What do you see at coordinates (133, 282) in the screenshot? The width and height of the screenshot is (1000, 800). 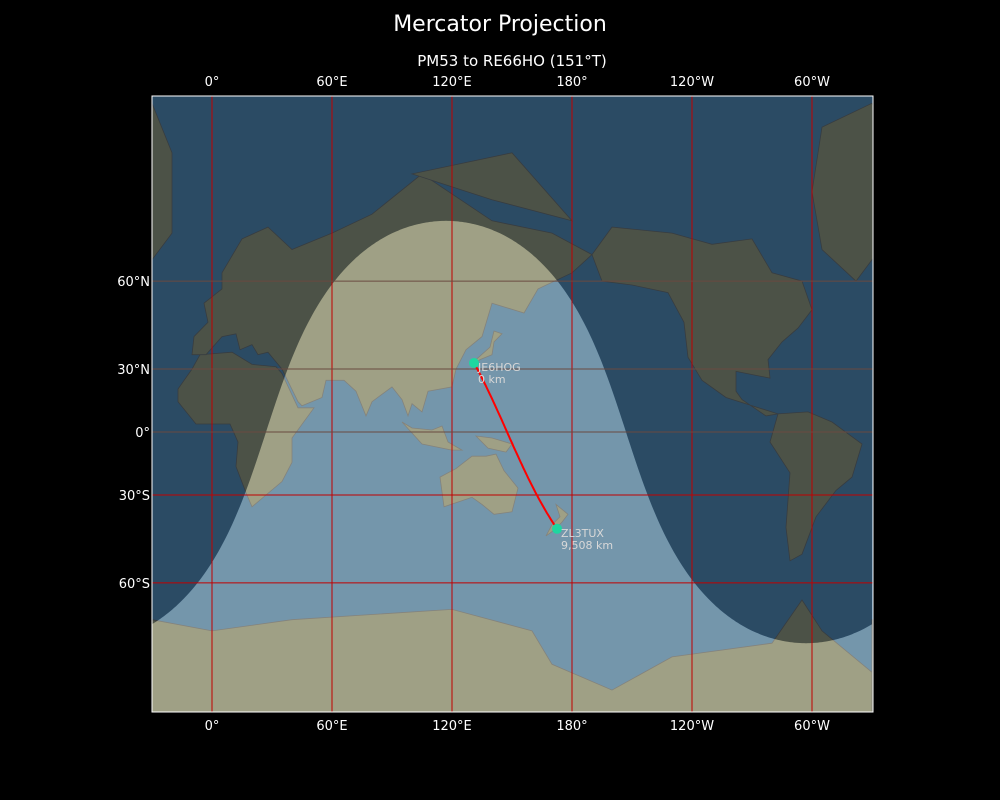 I see `lat-tick-label: 60°N` at bounding box center [133, 282].